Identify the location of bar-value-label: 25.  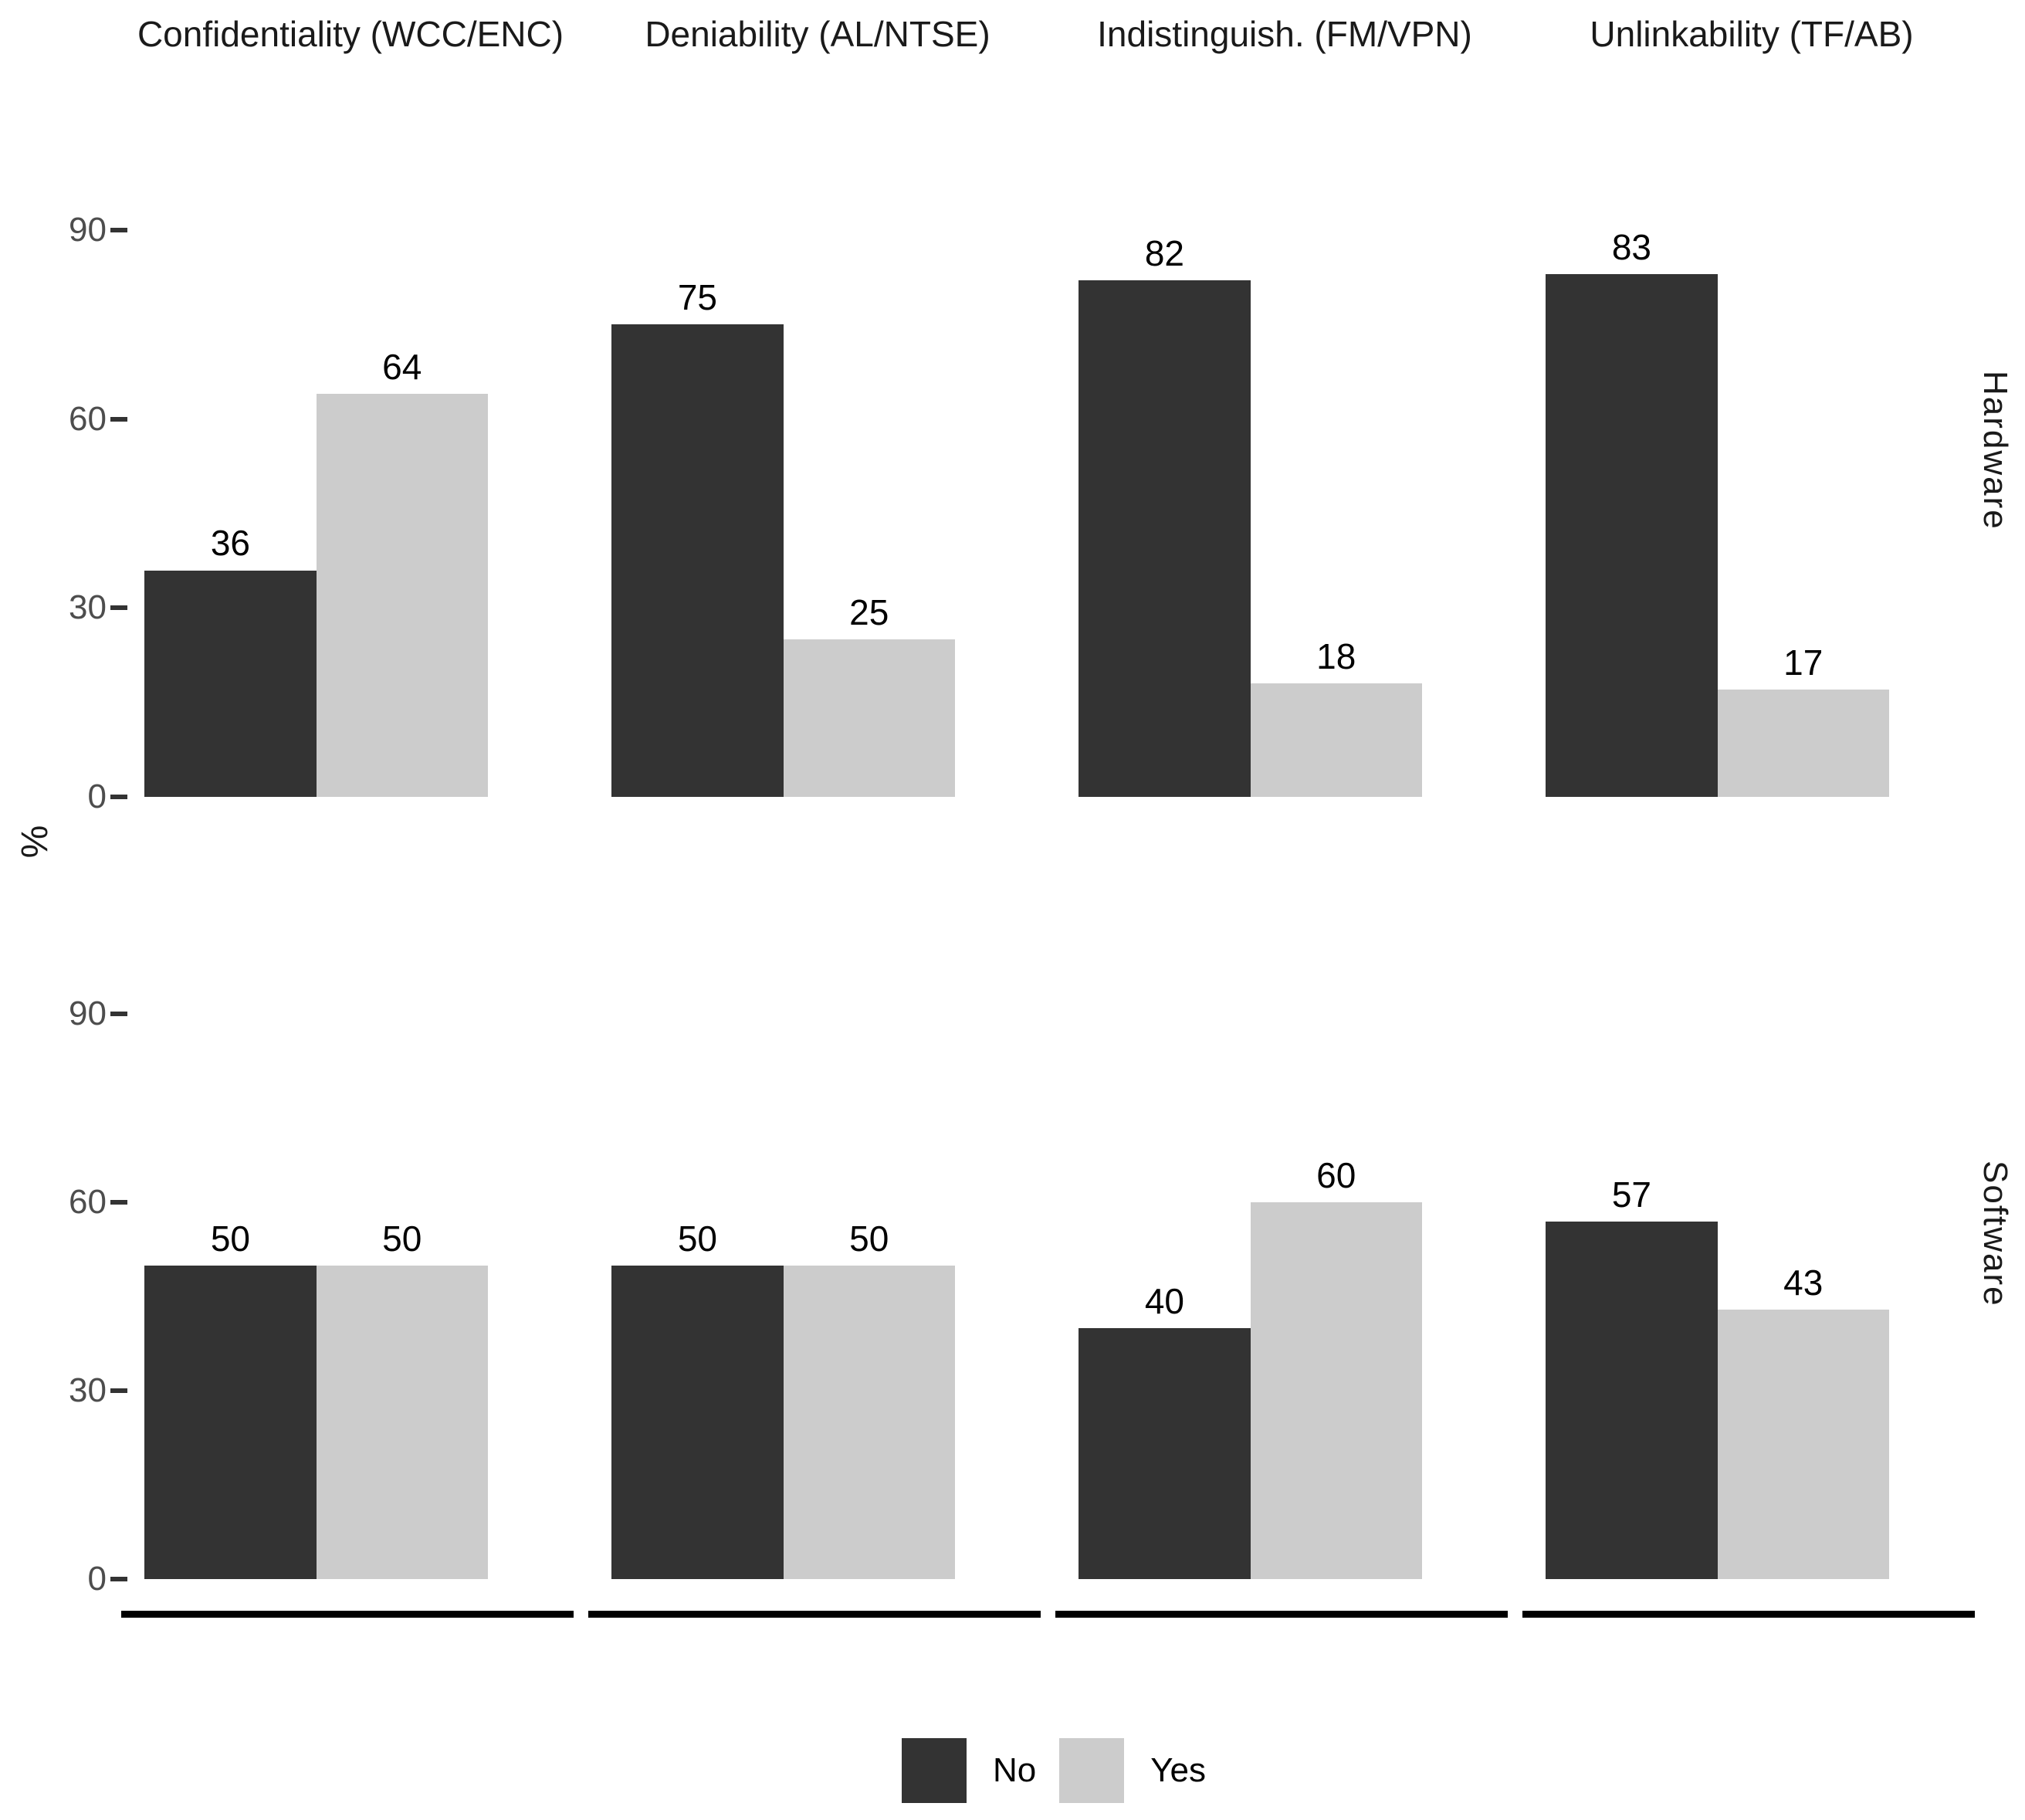
(869, 613).